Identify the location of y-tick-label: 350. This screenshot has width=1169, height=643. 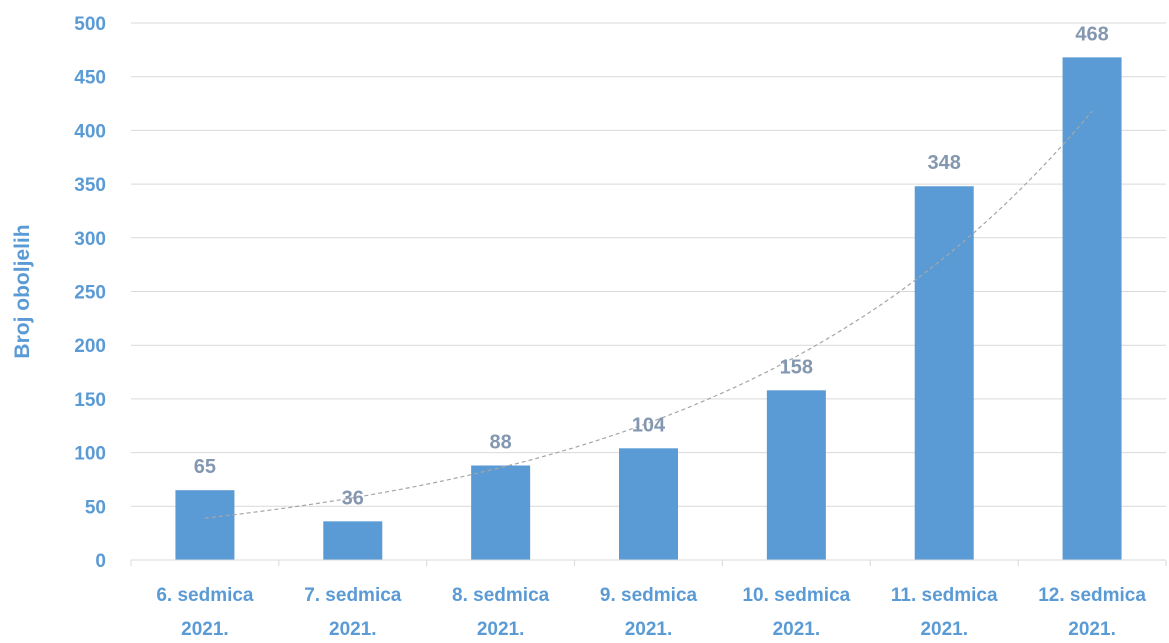
(90, 185).